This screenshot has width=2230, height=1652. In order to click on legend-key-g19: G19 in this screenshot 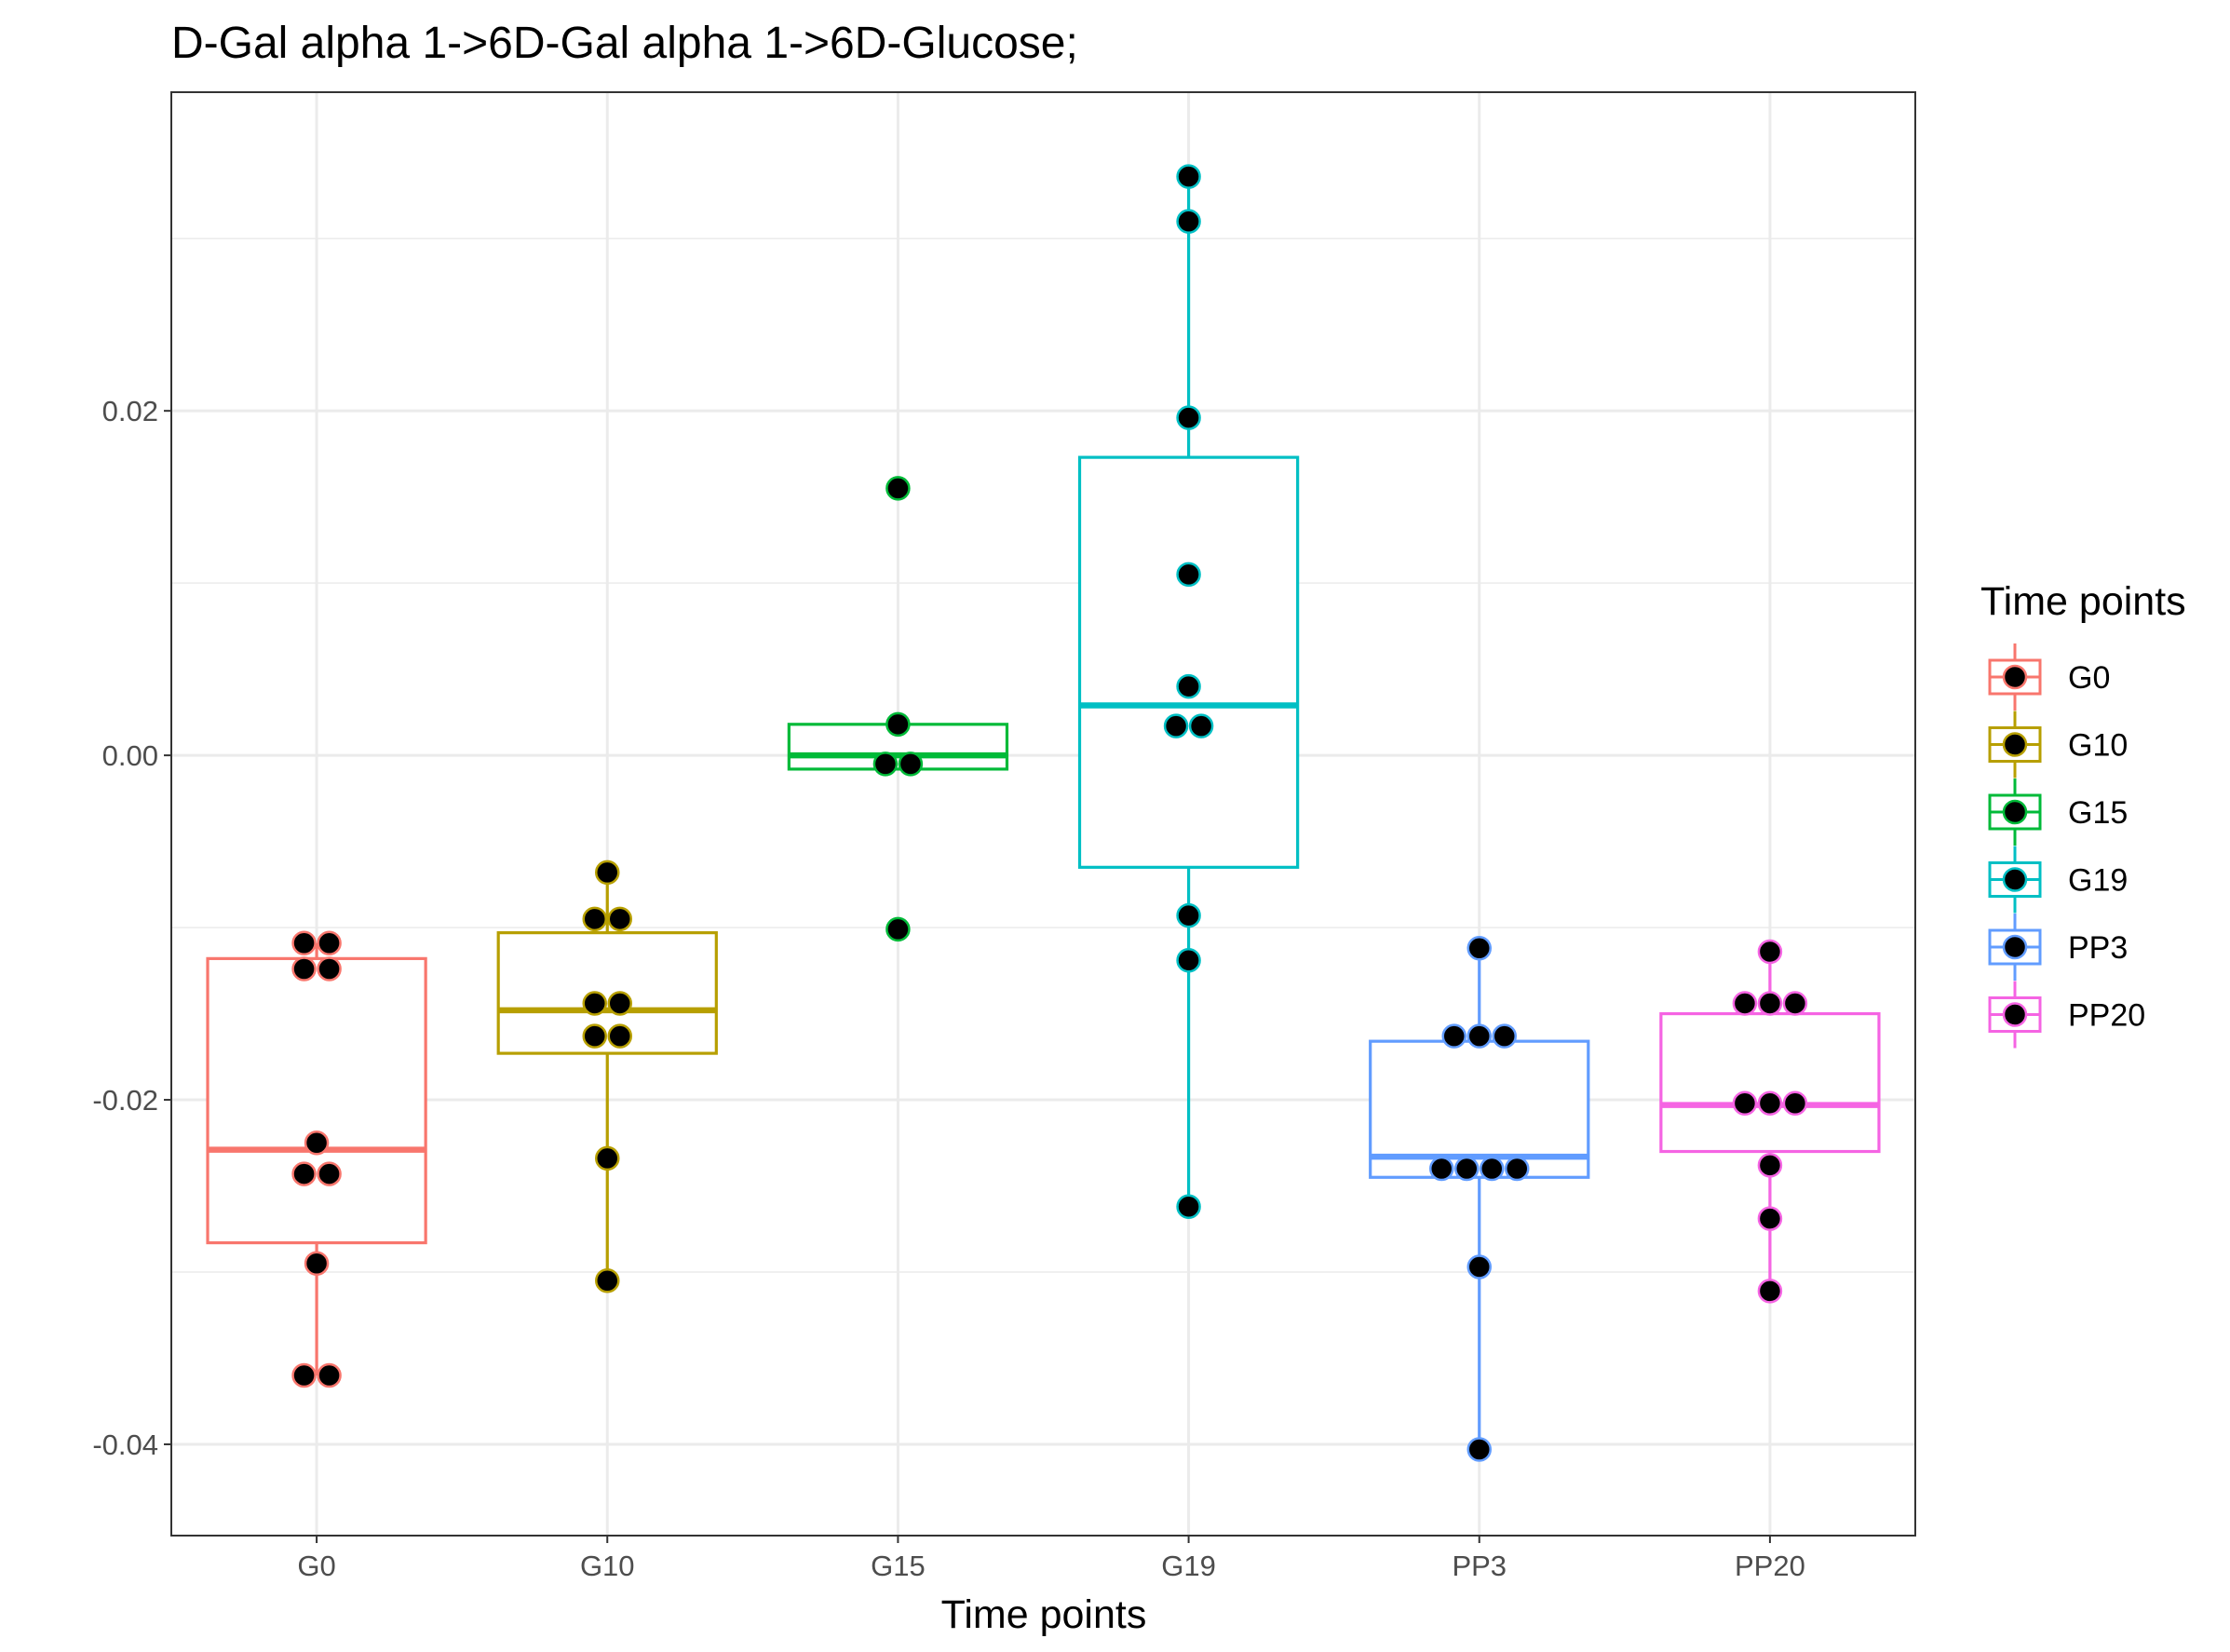, I will do `click(2058, 880)`.